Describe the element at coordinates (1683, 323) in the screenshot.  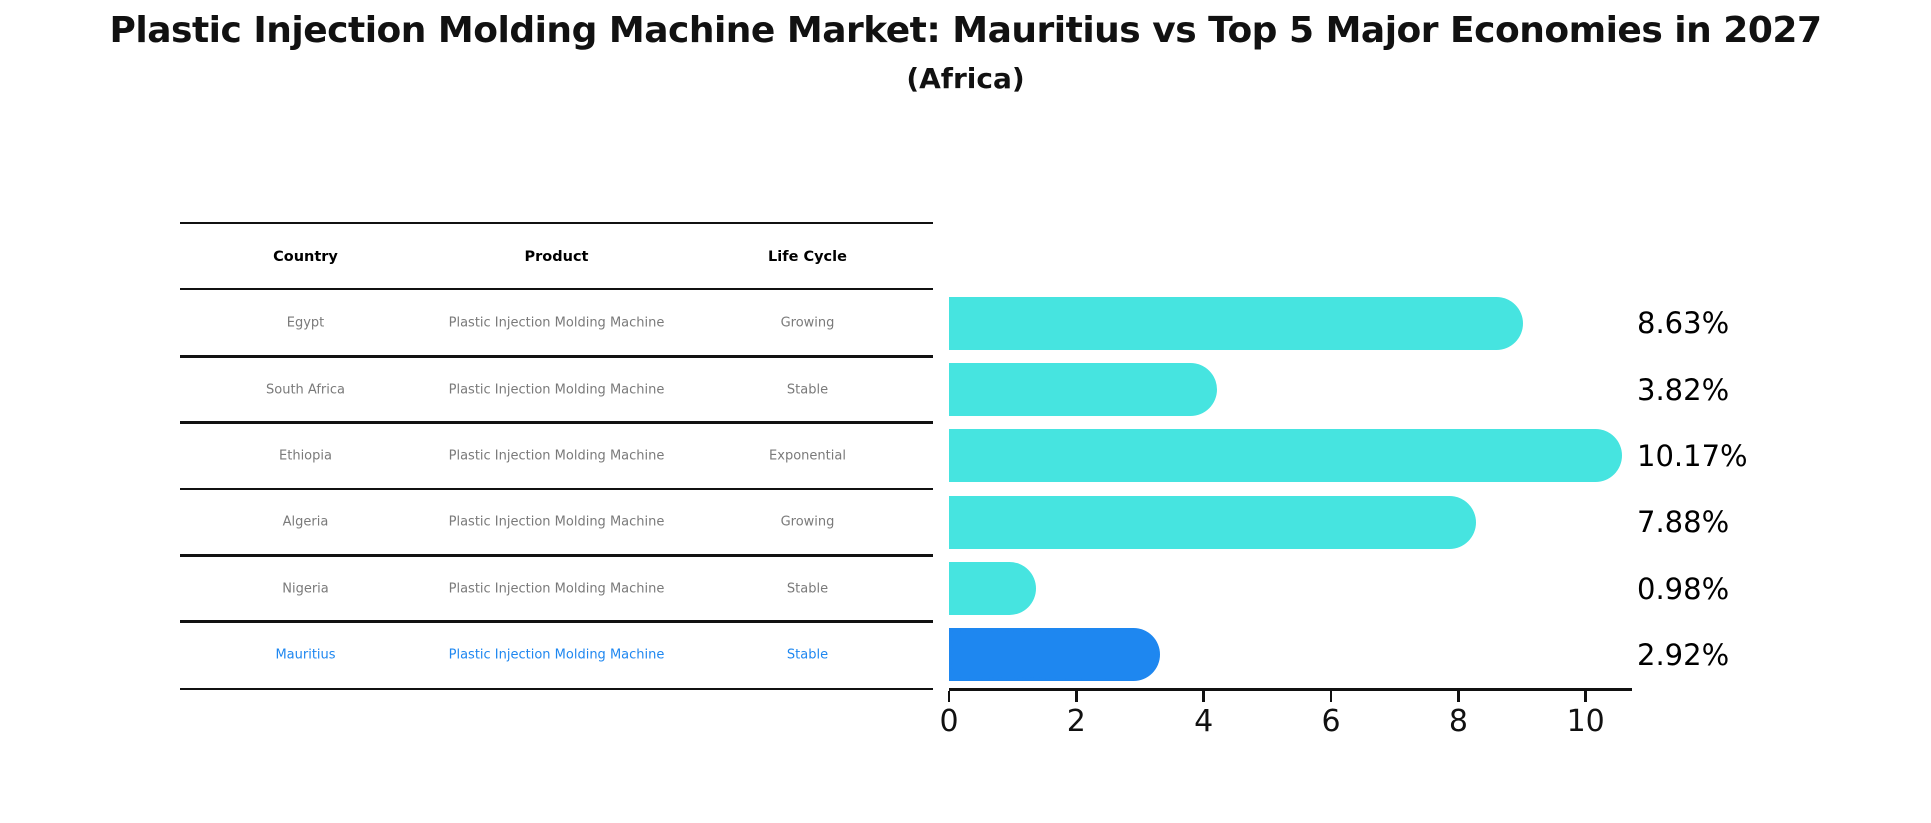
I see `bar-value-label: 8.63%` at that location.